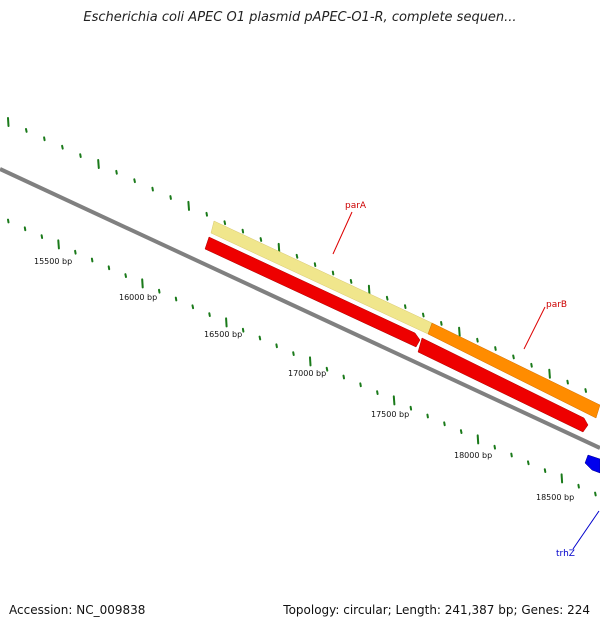 The width and height of the screenshot is (600, 617). What do you see at coordinates (356, 206) in the screenshot?
I see `parA-label: parA` at bounding box center [356, 206].